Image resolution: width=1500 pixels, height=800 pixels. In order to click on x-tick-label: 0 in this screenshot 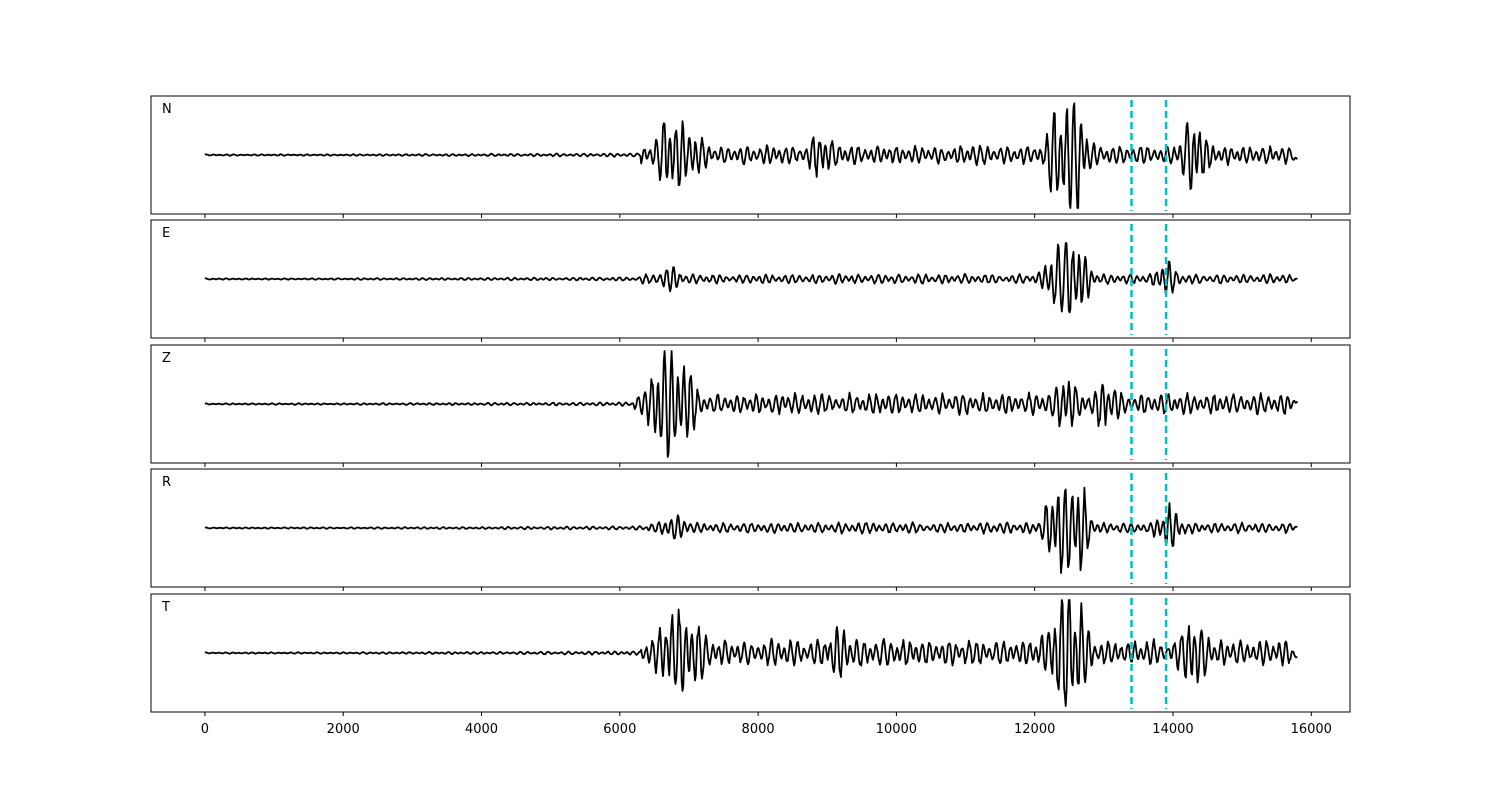, I will do `click(205, 729)`.